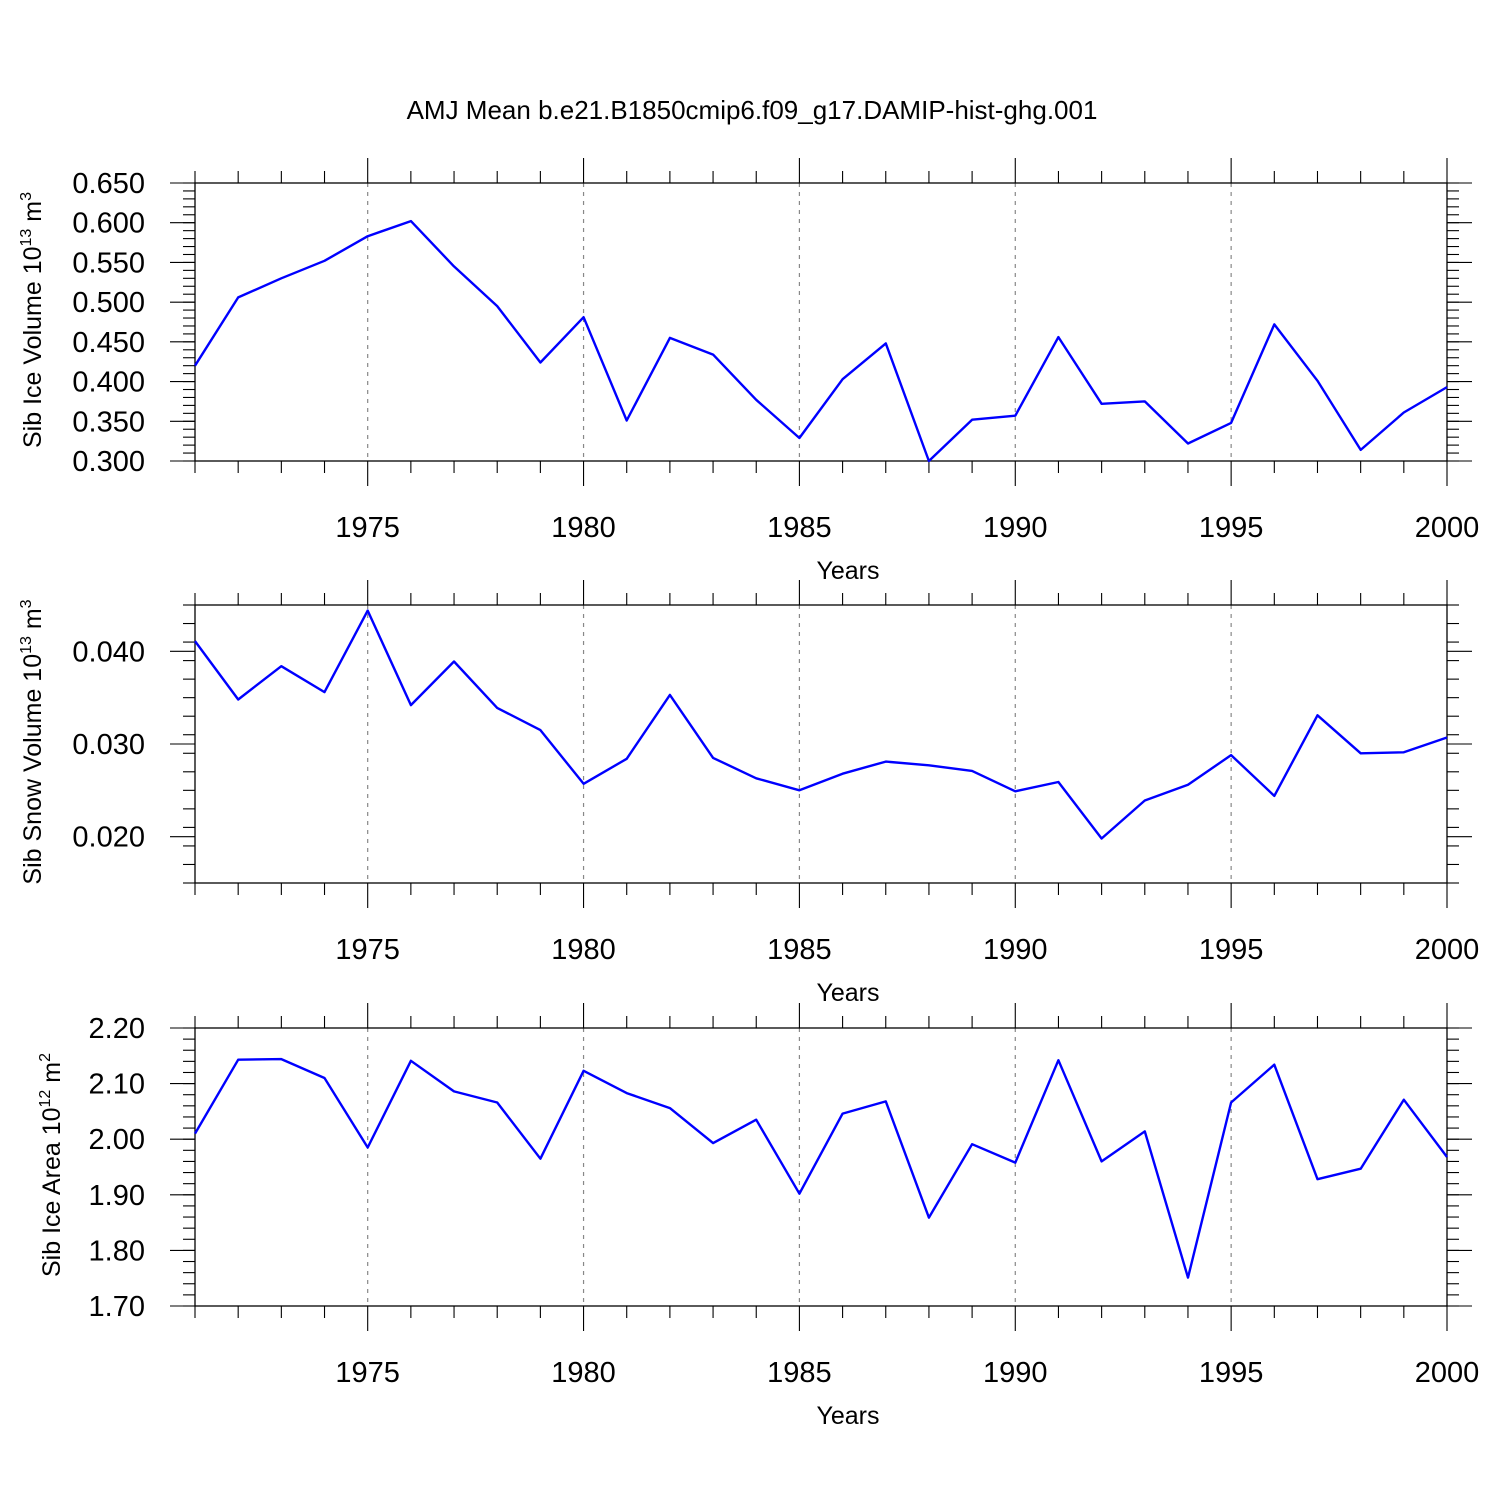 This screenshot has height=1505, width=1500. What do you see at coordinates (108, 263) in the screenshot?
I see `y-tick-label-0.550: 0.550` at bounding box center [108, 263].